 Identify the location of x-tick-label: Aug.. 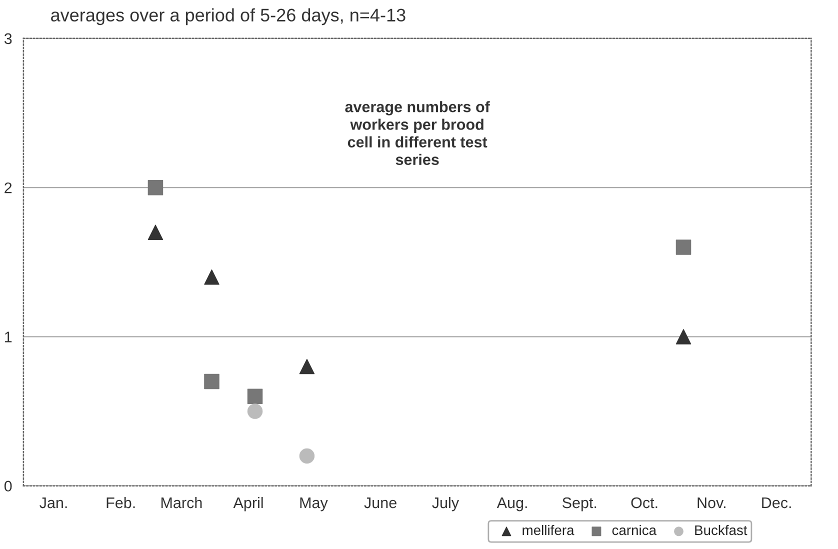
(511, 505).